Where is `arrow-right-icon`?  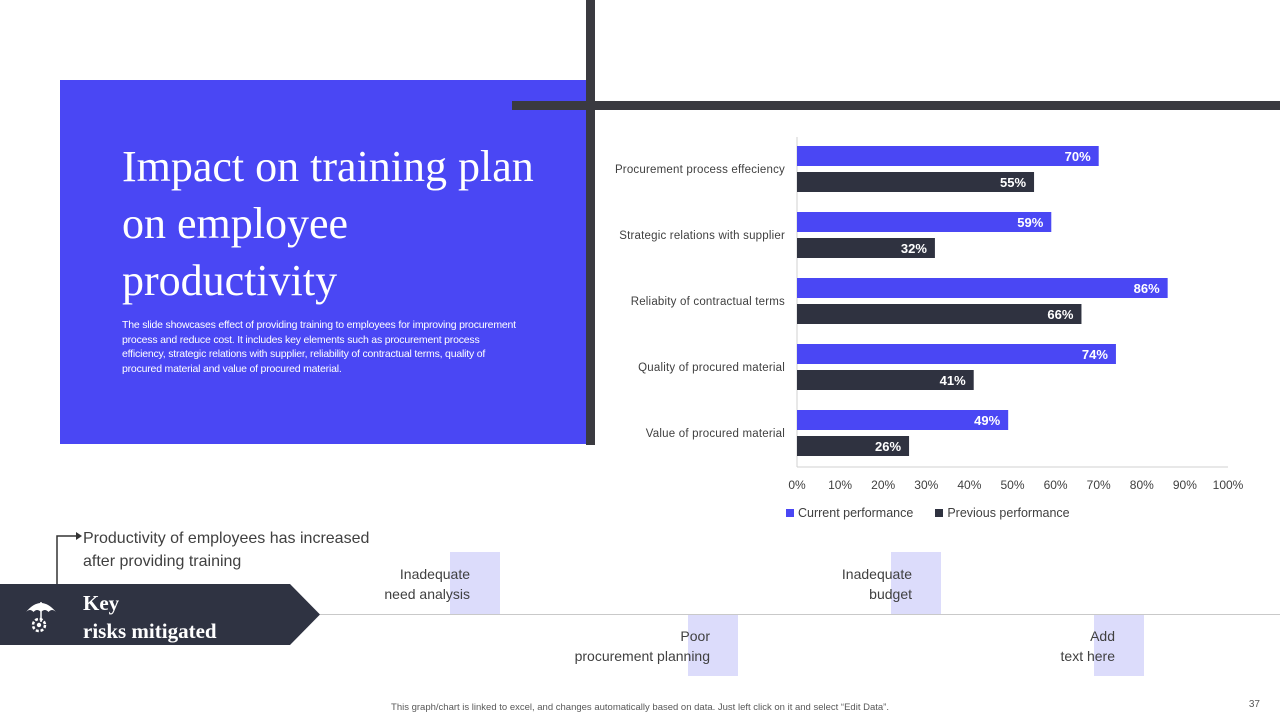 arrow-right-icon is located at coordinates (69, 558).